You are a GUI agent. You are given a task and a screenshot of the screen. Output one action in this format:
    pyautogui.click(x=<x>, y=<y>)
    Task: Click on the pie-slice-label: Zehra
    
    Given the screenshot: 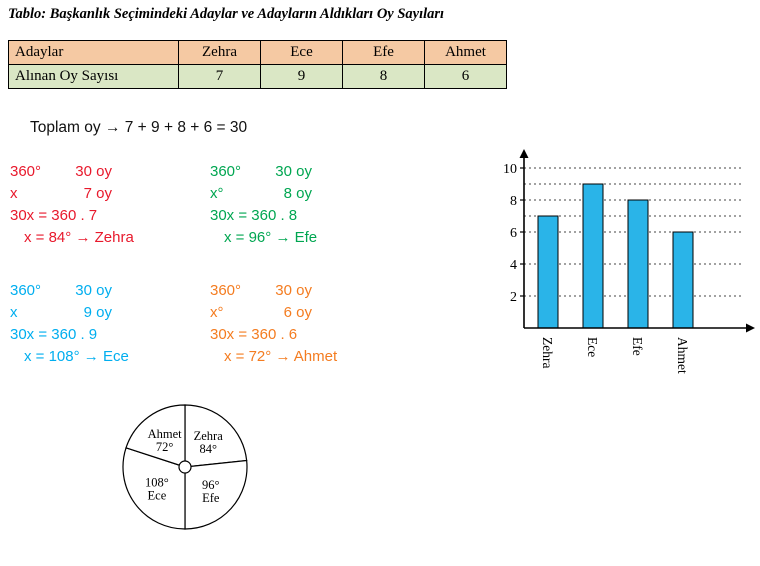 What is the action you would take?
    pyautogui.click(x=209, y=436)
    